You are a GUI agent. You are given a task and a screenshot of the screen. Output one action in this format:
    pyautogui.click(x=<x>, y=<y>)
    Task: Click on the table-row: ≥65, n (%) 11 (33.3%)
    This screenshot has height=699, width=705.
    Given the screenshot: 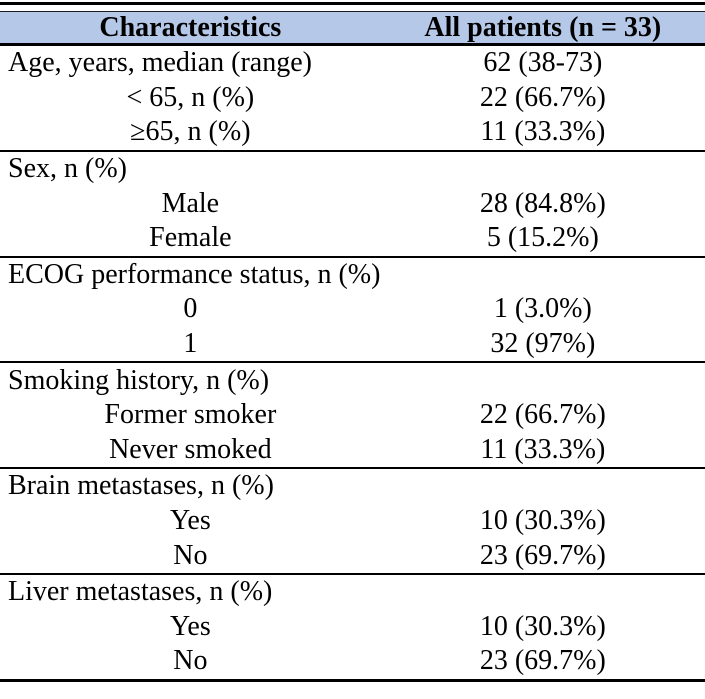 What is the action you would take?
    pyautogui.click(x=352, y=132)
    